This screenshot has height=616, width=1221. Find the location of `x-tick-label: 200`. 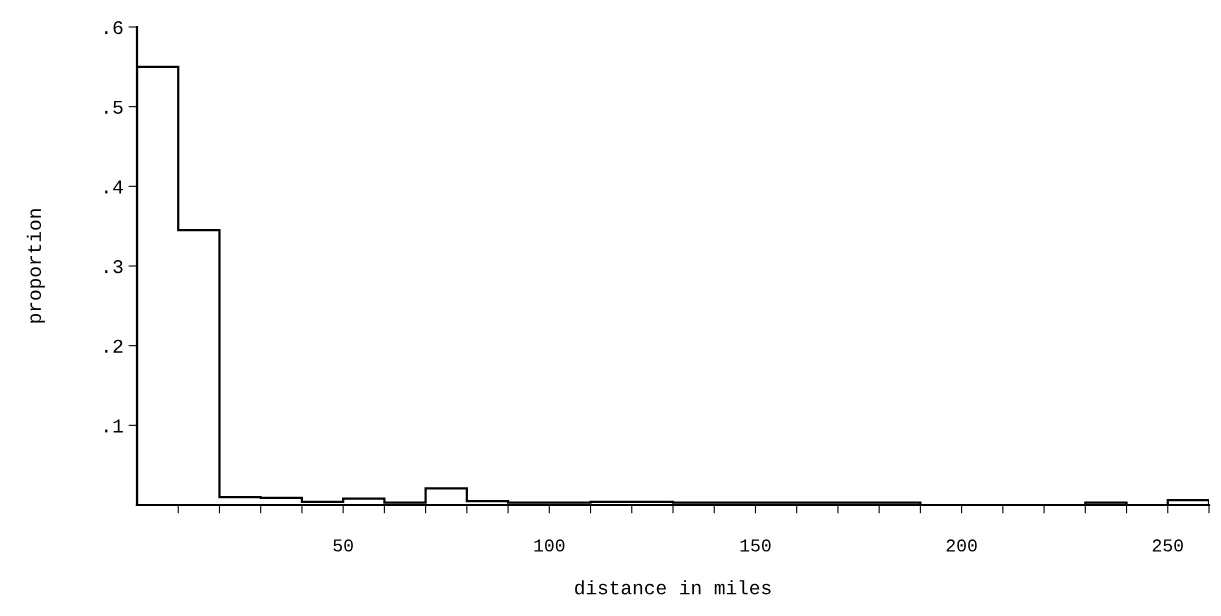

x-tick-label: 200 is located at coordinates (961, 545).